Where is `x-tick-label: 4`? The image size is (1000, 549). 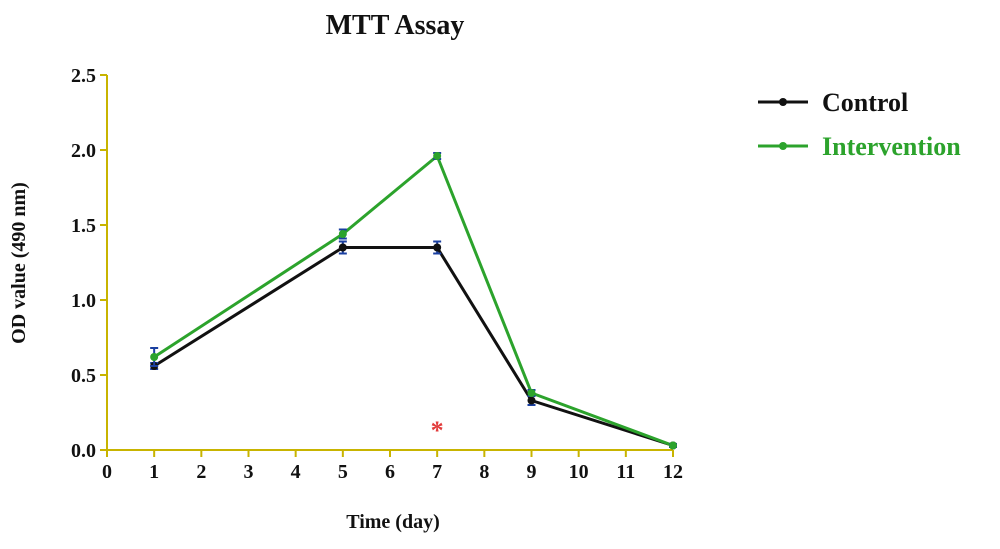 x-tick-label: 4 is located at coordinates (296, 472).